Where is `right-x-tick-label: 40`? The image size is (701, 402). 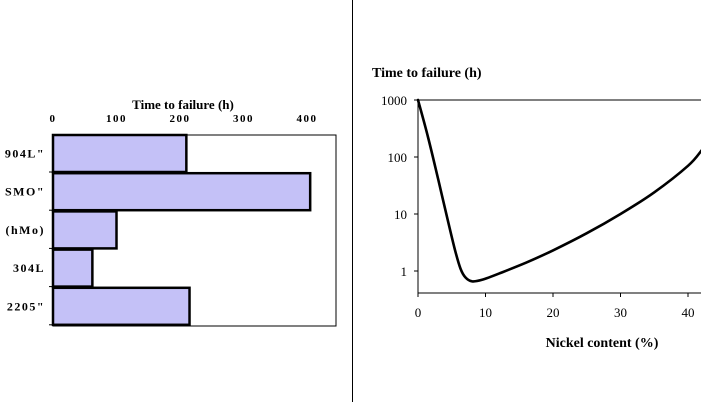
right-x-tick-label: 40 is located at coordinates (688, 312).